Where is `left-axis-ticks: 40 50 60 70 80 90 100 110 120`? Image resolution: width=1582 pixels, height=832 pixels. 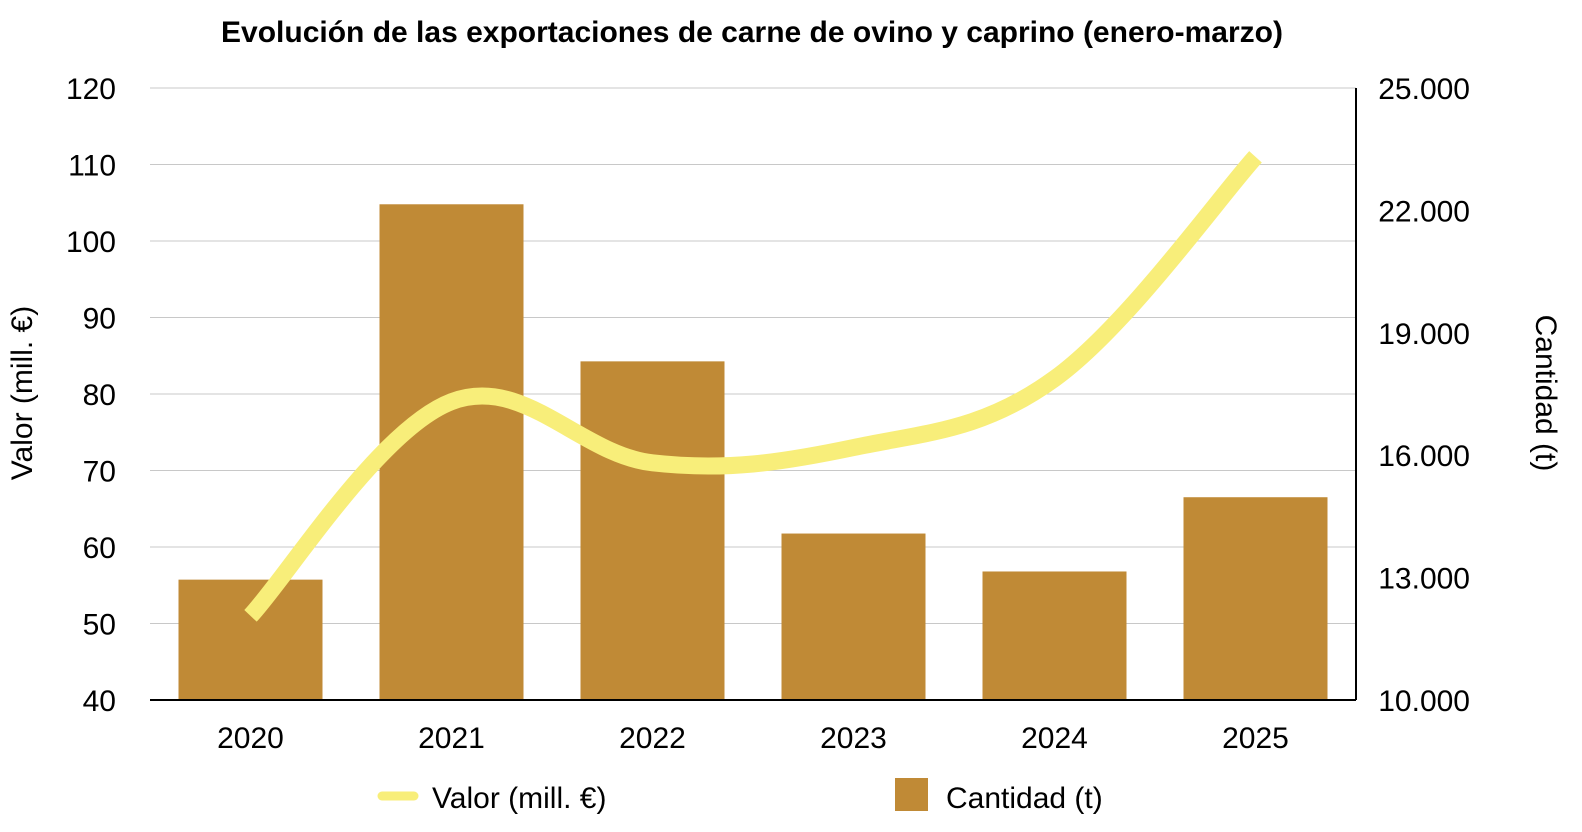 left-axis-ticks: 40 50 60 70 80 90 100 110 120 is located at coordinates (91, 395).